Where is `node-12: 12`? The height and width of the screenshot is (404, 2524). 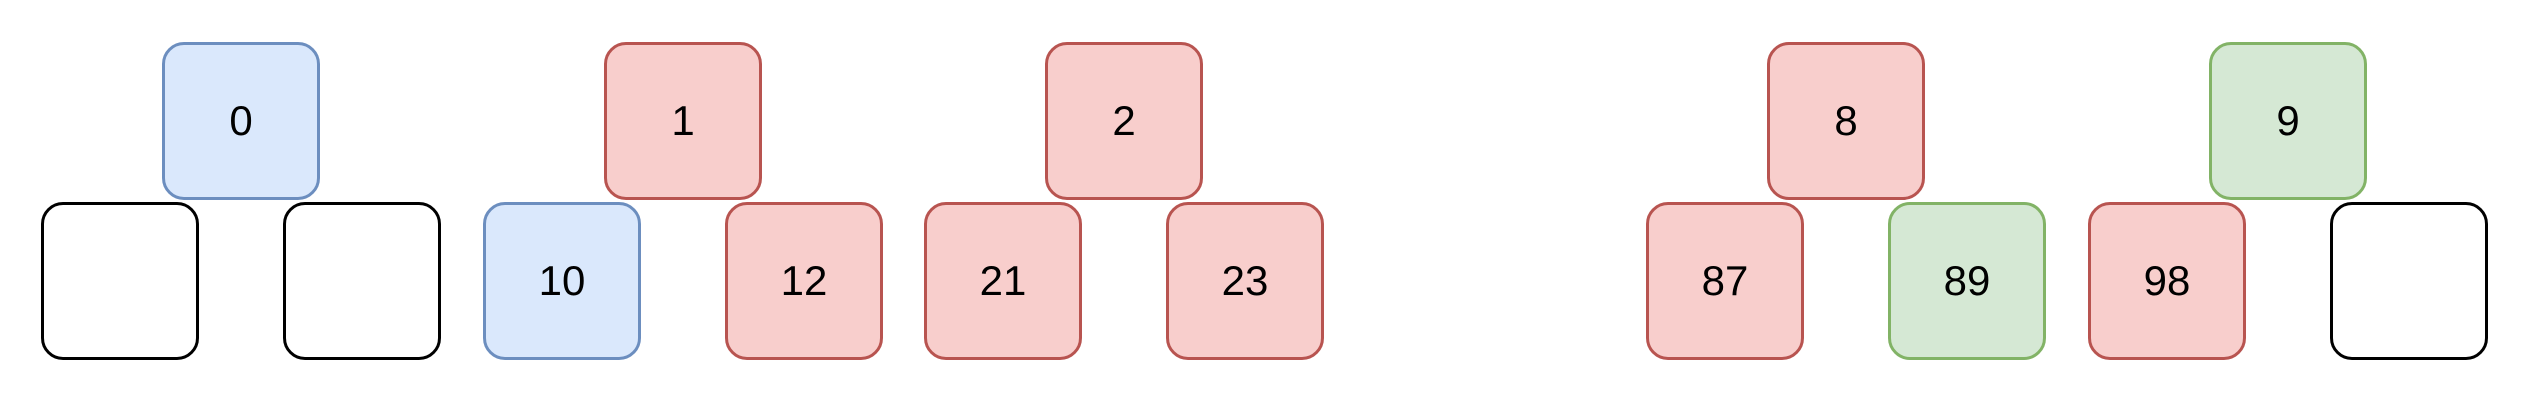 node-12: 12 is located at coordinates (804, 281).